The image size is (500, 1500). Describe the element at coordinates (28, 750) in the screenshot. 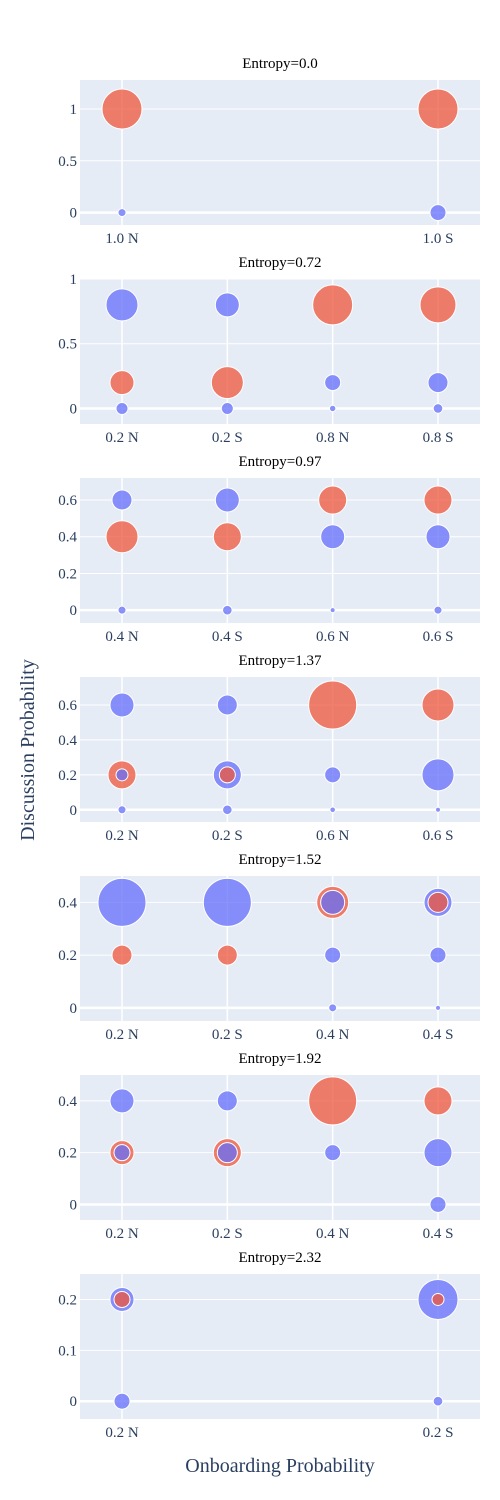

I see `y-axis-title: Discussion Probability` at that location.